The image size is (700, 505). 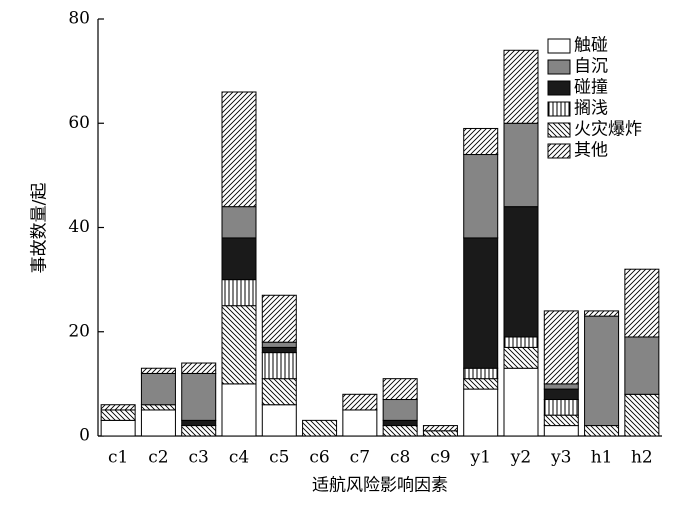 What do you see at coordinates (591, 151) in the screenshot?
I see `legend-label: 其他` at bounding box center [591, 151].